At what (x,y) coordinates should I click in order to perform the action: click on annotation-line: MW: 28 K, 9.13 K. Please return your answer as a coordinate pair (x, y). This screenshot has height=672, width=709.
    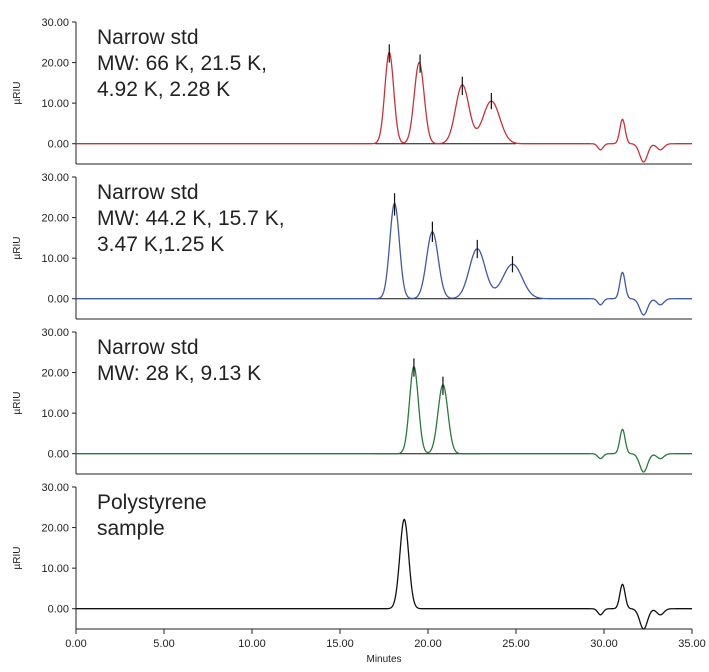
    Looking at the image, I should click on (179, 373).